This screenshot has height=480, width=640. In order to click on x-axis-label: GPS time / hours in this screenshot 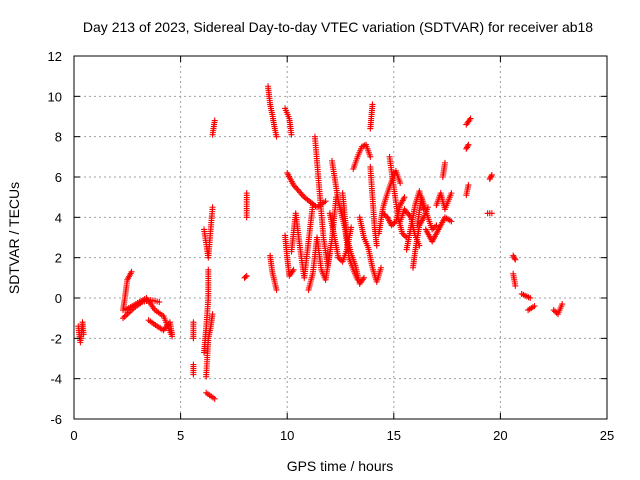, I will do `click(340, 466)`.